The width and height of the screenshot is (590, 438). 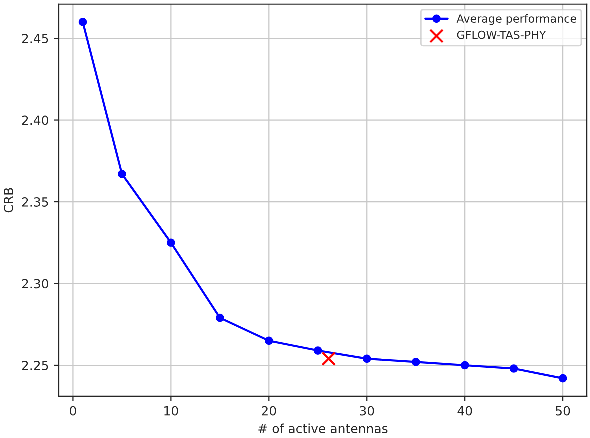 What do you see at coordinates (35, 39) in the screenshot?
I see `y-tick-label: 2.45` at bounding box center [35, 39].